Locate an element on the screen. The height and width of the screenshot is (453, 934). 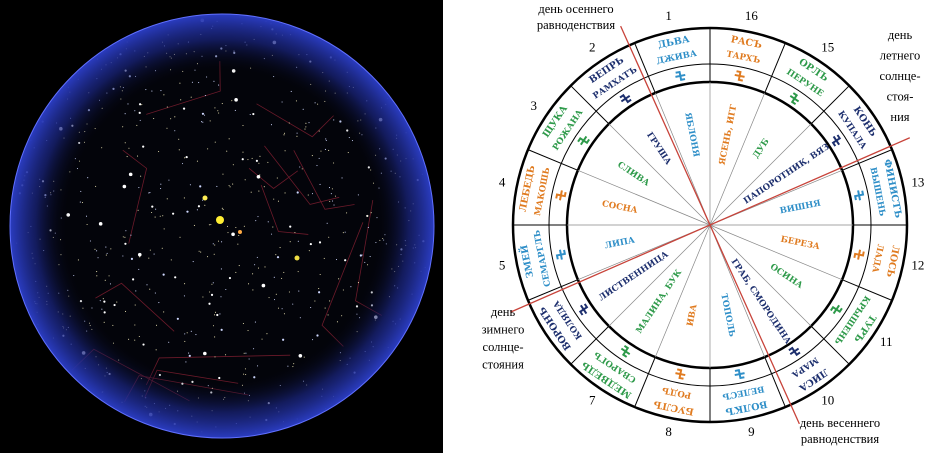
season-label: ния is located at coordinates (899, 117).